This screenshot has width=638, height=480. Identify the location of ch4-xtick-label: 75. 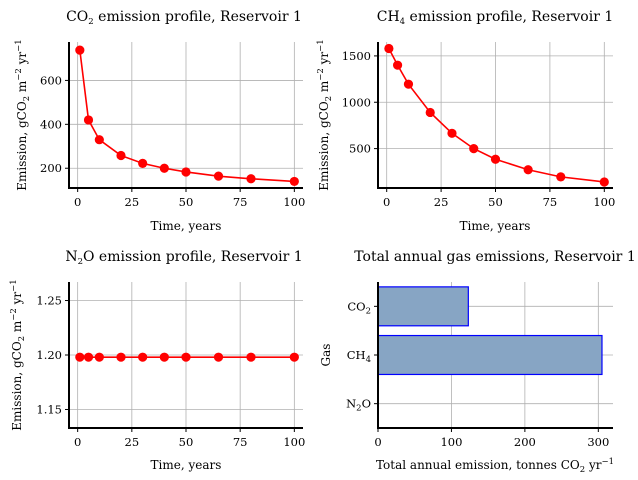
(550, 202).